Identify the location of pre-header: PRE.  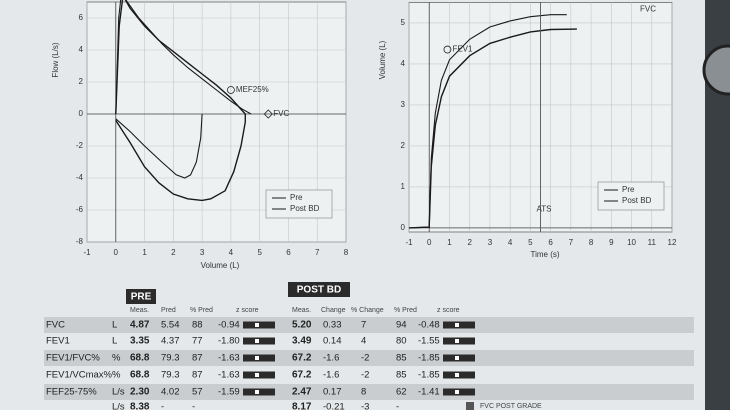
(141, 297).